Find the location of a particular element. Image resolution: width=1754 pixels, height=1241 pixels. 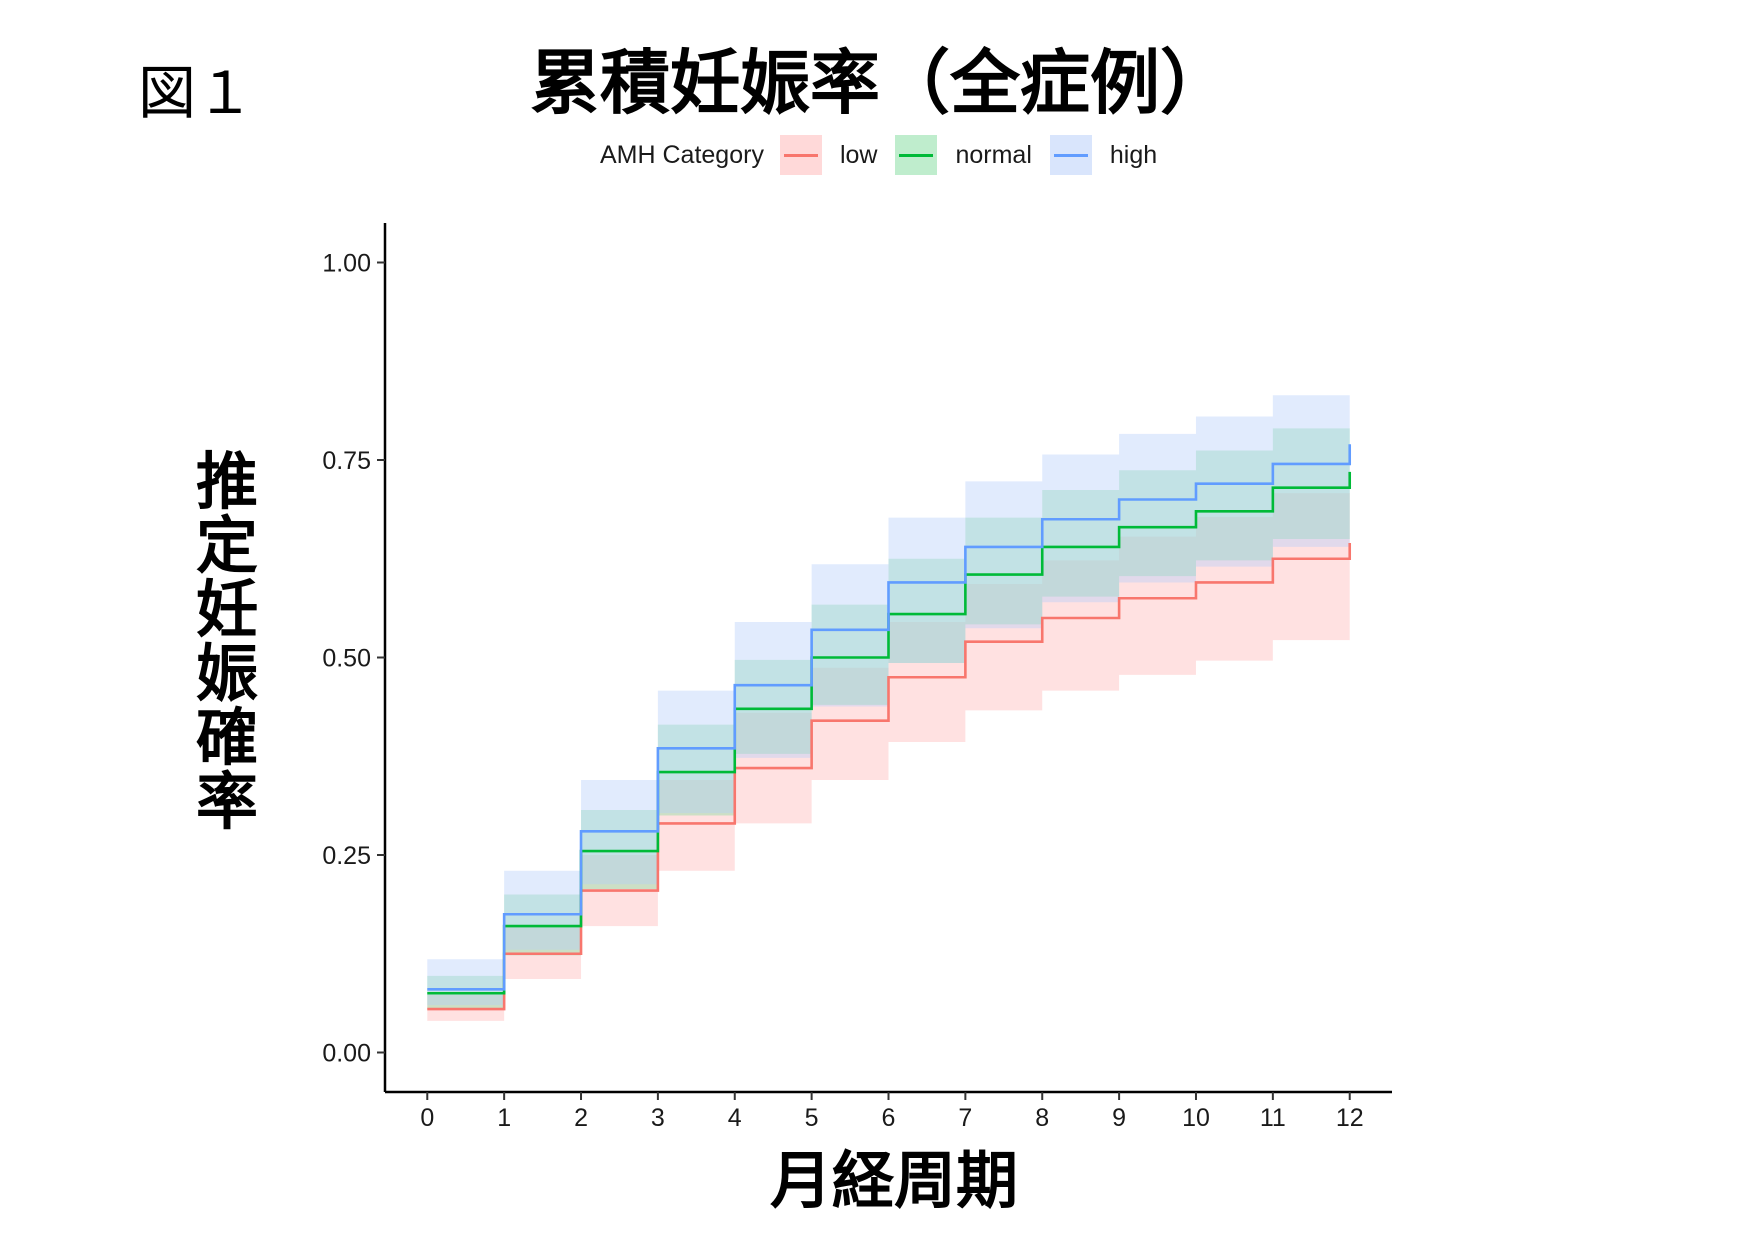

legend-key-low is located at coordinates (800, 155).